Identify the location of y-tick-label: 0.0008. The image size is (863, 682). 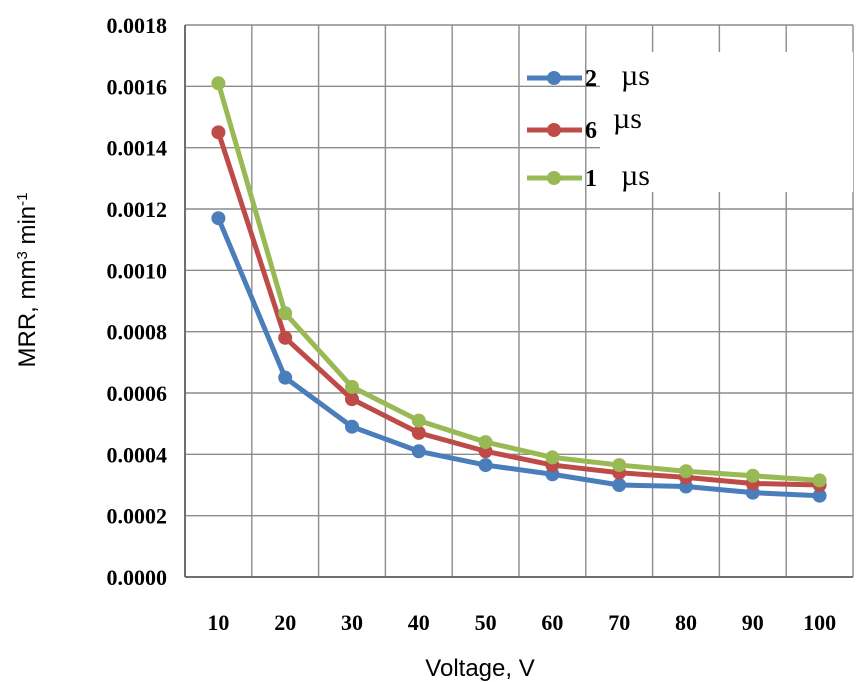
(137, 332).